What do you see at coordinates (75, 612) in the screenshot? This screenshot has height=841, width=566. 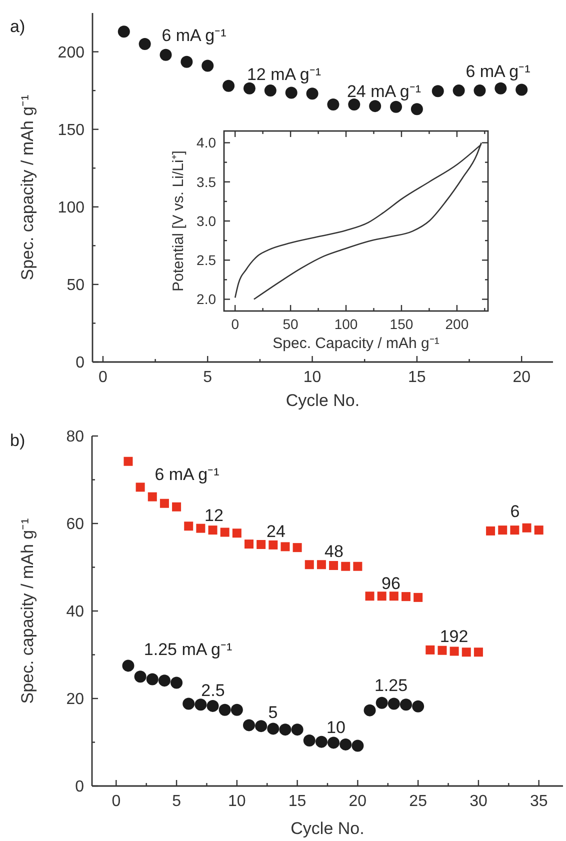 I see `y-tick-label: 40` at bounding box center [75, 612].